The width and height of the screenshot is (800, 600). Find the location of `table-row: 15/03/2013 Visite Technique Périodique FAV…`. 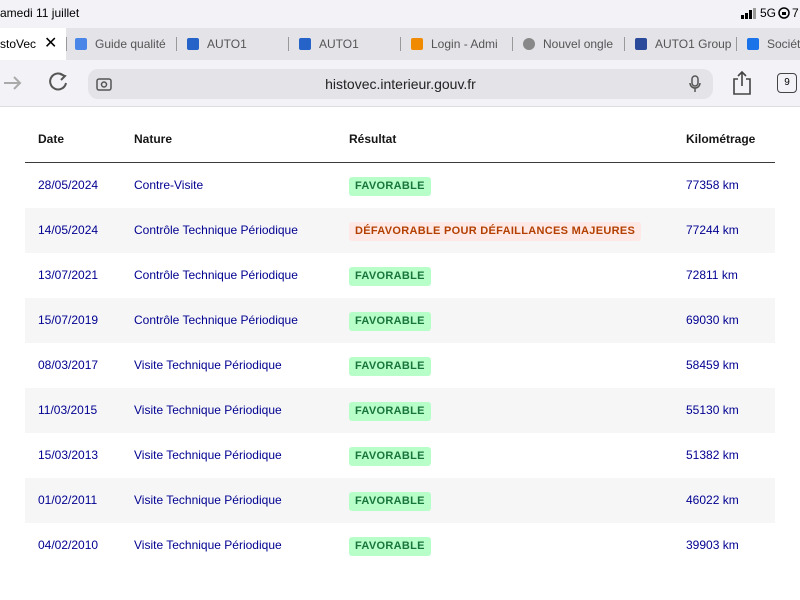

table-row: 15/03/2013 Visite Technique Périodique FAV… is located at coordinates (400, 455).